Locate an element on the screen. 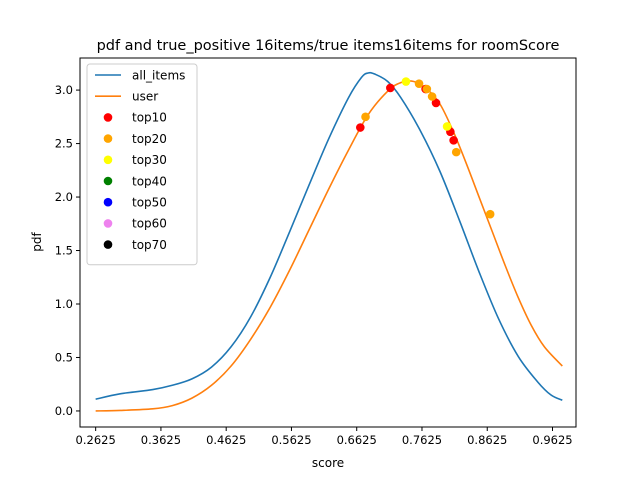  legend-label-top40: top40 is located at coordinates (149, 181).